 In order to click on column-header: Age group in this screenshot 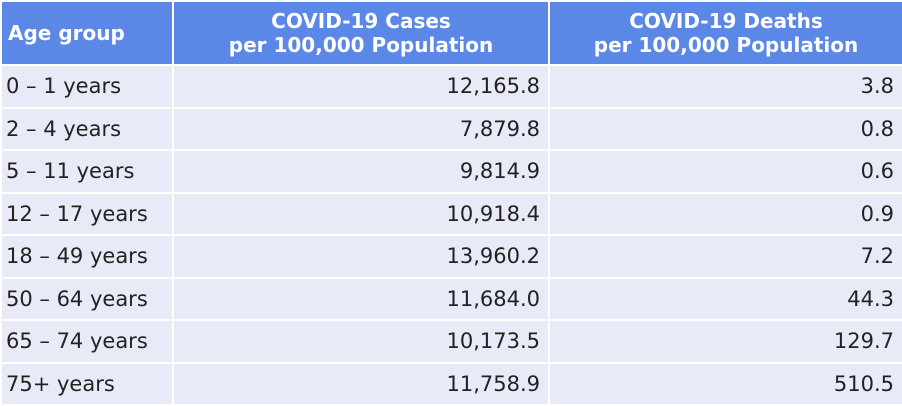, I will do `click(87, 33)`.